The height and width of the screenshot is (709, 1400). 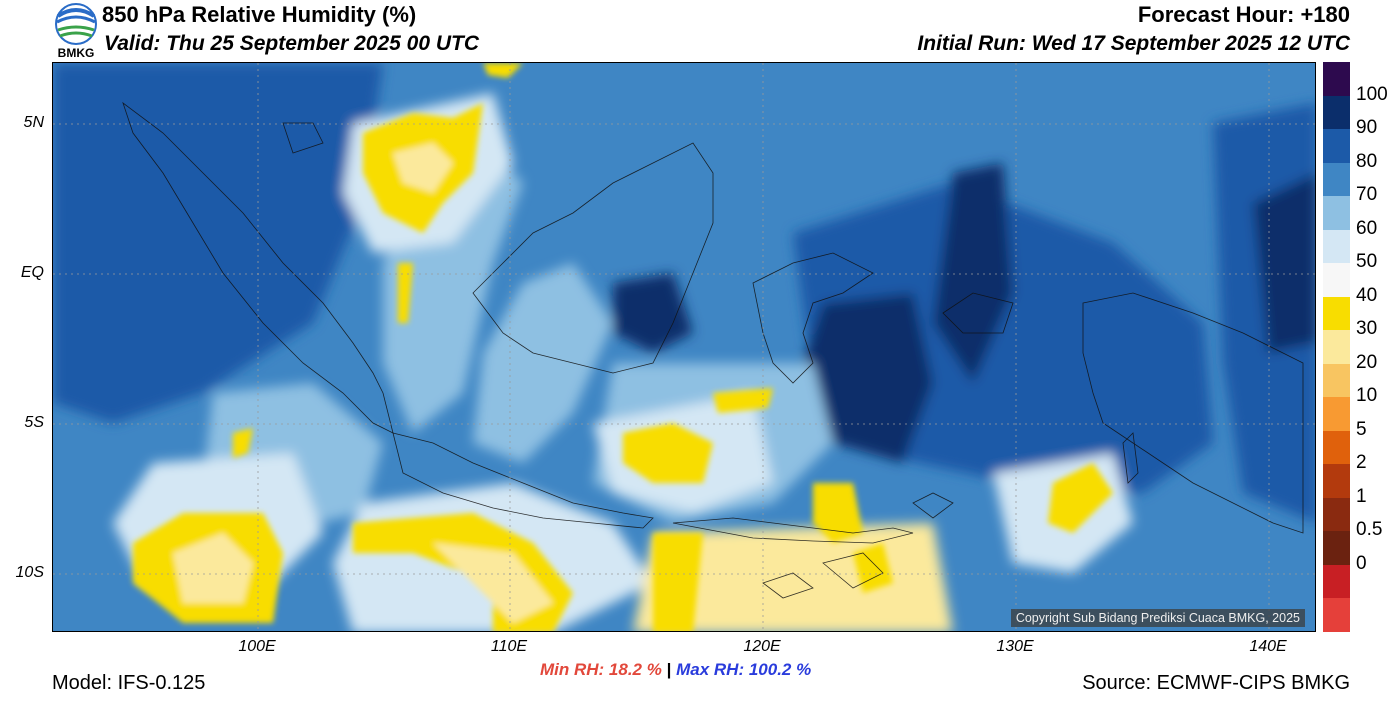 What do you see at coordinates (1367, 228) in the screenshot?
I see `colorbar-label: 60` at bounding box center [1367, 228].